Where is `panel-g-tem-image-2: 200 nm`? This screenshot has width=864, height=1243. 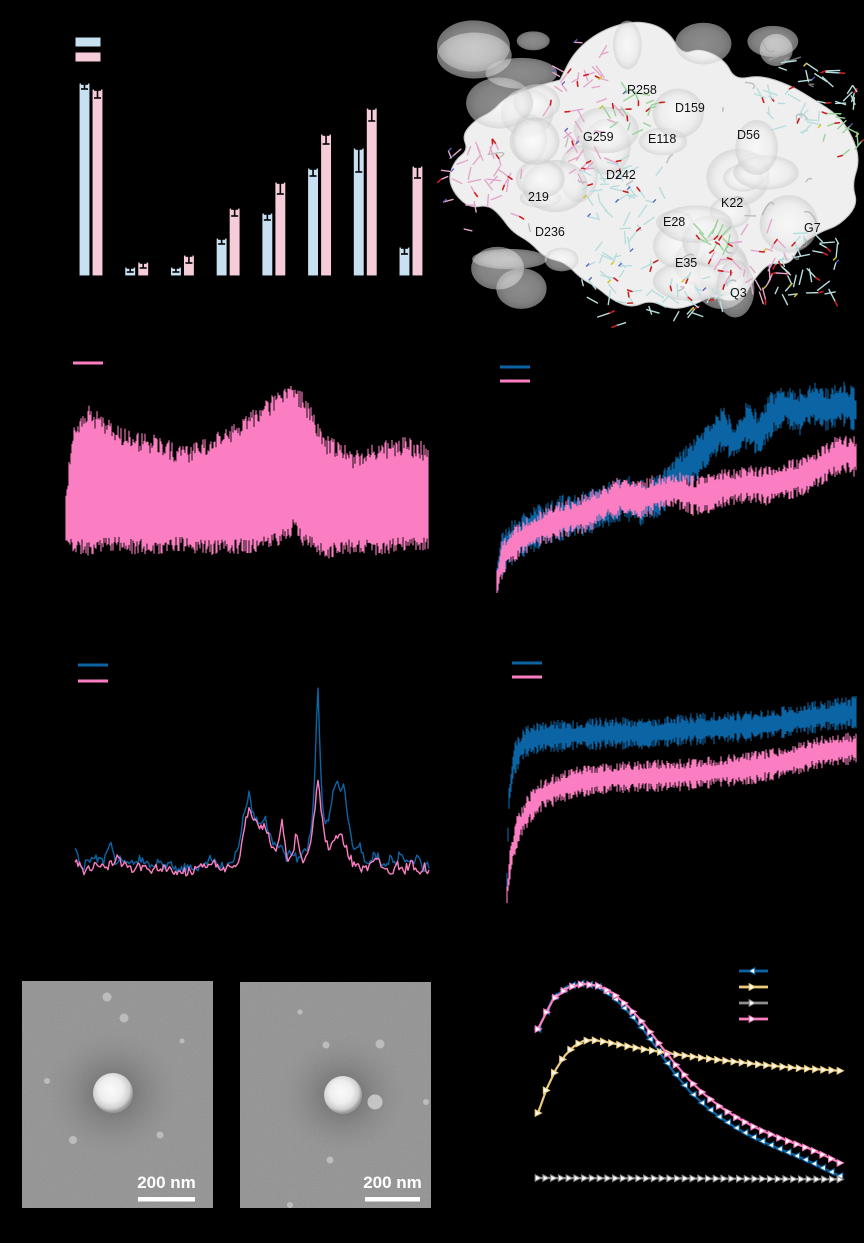
panel-g-tem-image-2: 200 nm is located at coordinates (335, 1095).